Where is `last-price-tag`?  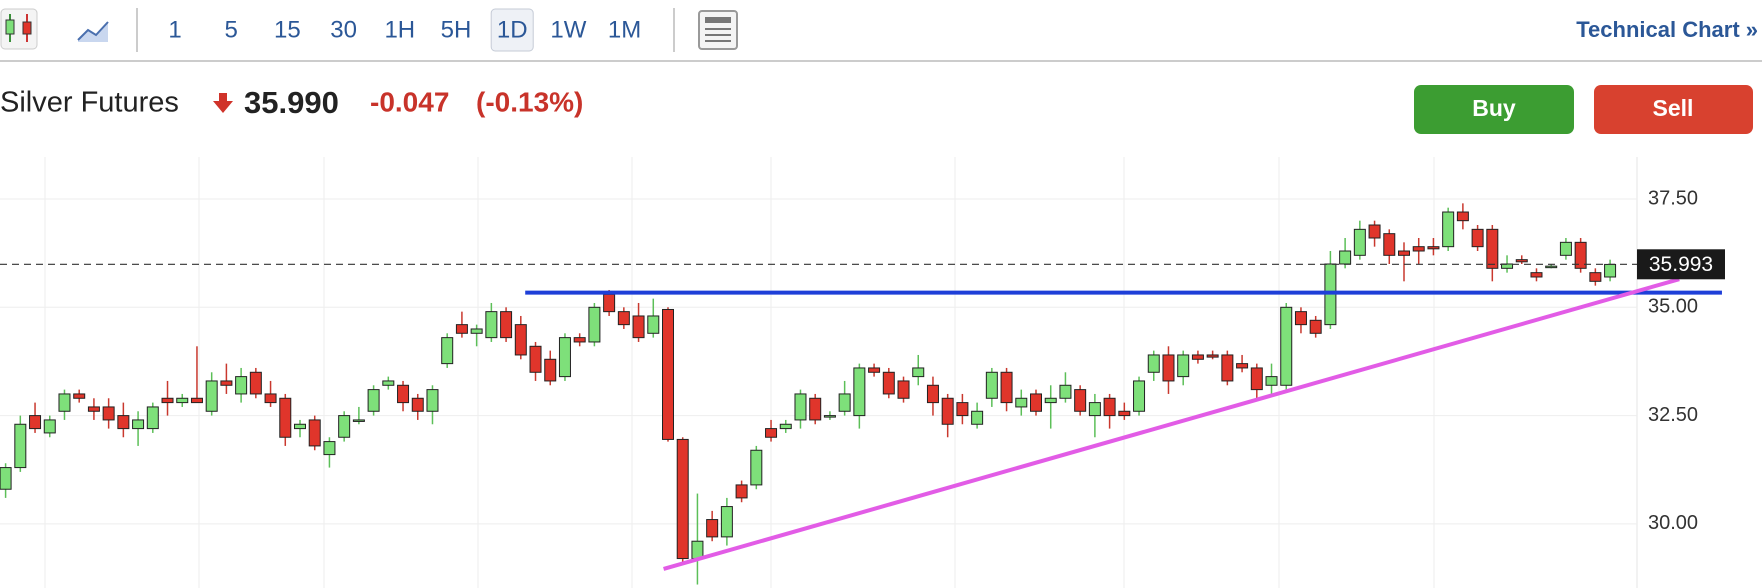 last-price-tag is located at coordinates (1681, 264).